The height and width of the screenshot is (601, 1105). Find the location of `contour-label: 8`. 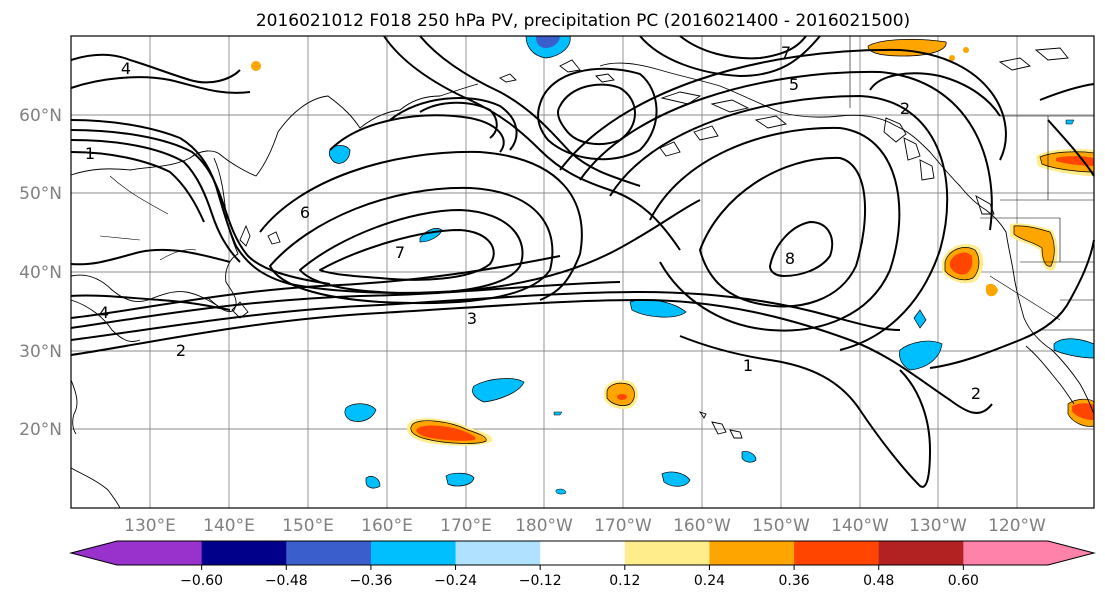

contour-label: 8 is located at coordinates (790, 258).